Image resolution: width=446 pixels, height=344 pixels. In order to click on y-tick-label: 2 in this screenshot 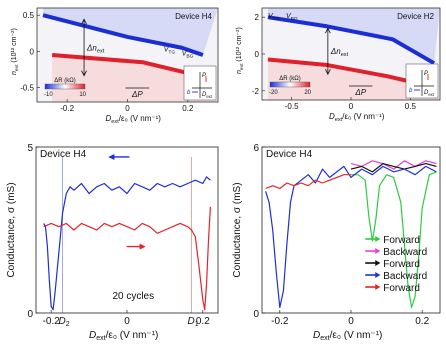, I will do `click(257, 17)`.